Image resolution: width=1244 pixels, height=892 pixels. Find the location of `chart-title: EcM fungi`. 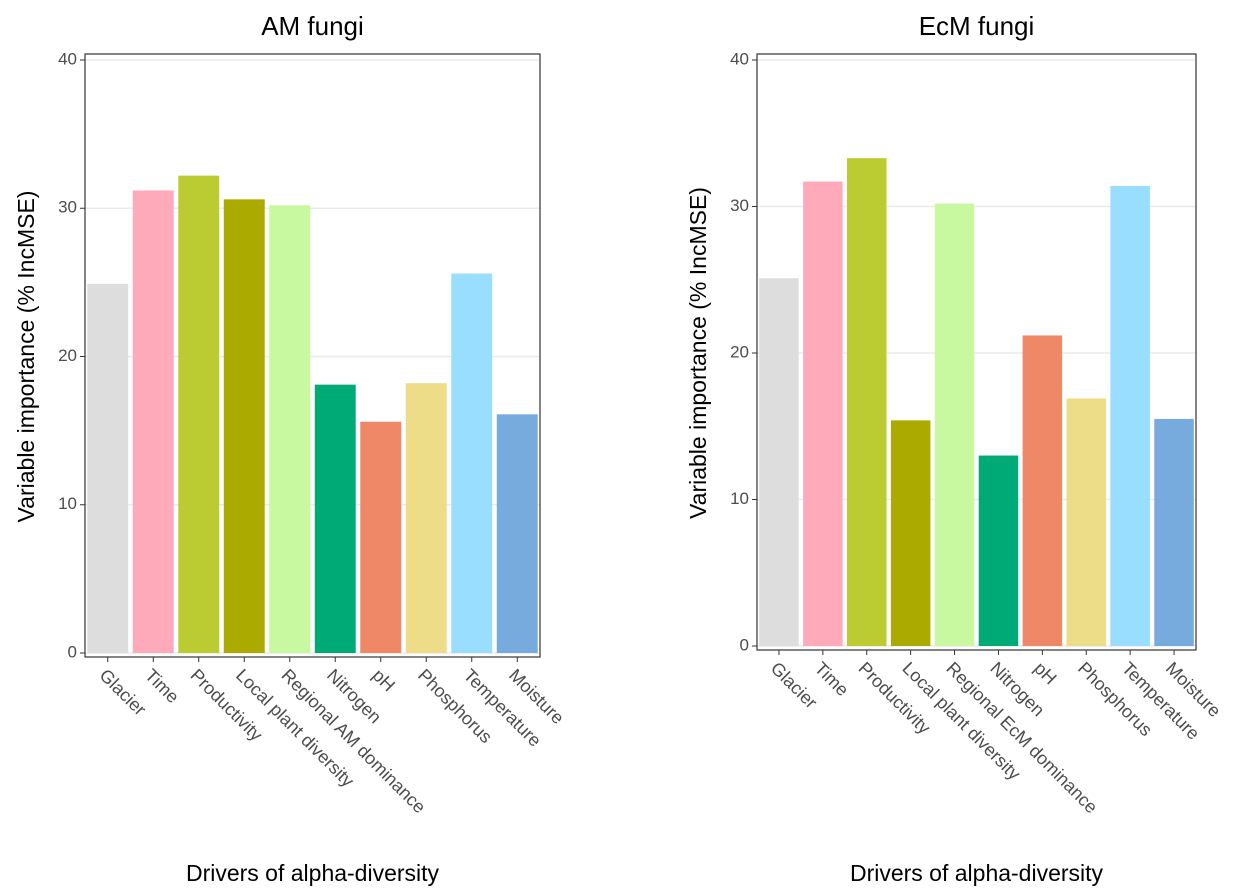

chart-title: EcM fungi is located at coordinates (977, 26).